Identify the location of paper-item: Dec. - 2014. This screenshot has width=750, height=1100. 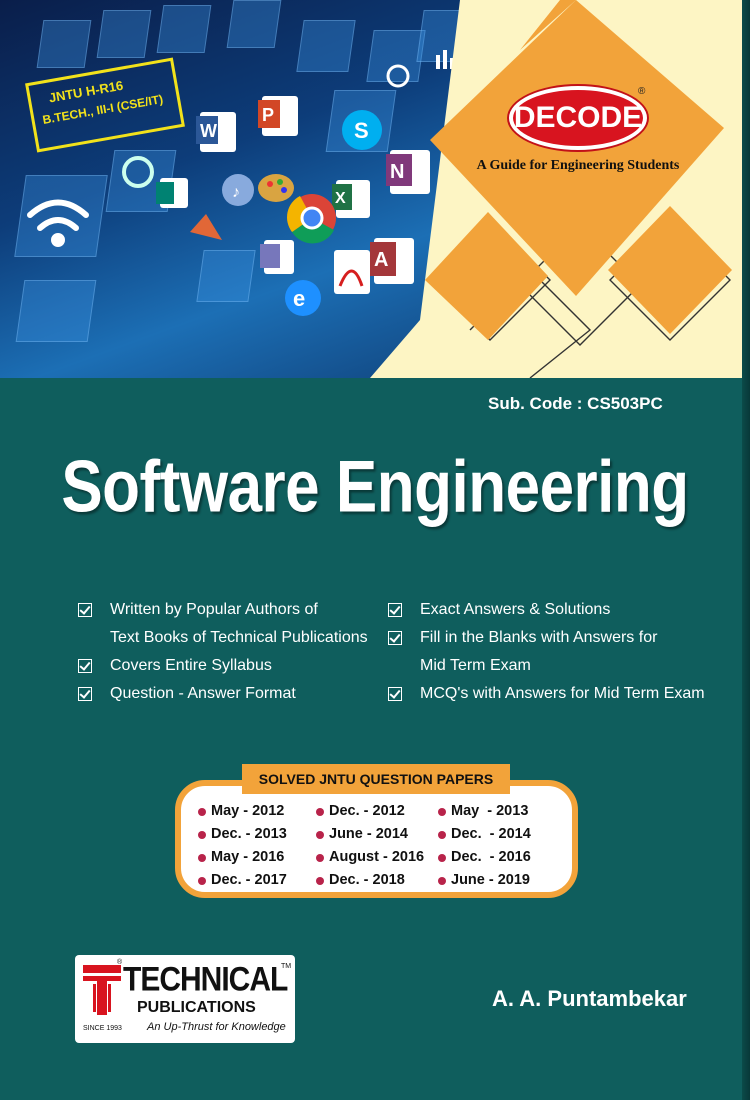
(484, 834).